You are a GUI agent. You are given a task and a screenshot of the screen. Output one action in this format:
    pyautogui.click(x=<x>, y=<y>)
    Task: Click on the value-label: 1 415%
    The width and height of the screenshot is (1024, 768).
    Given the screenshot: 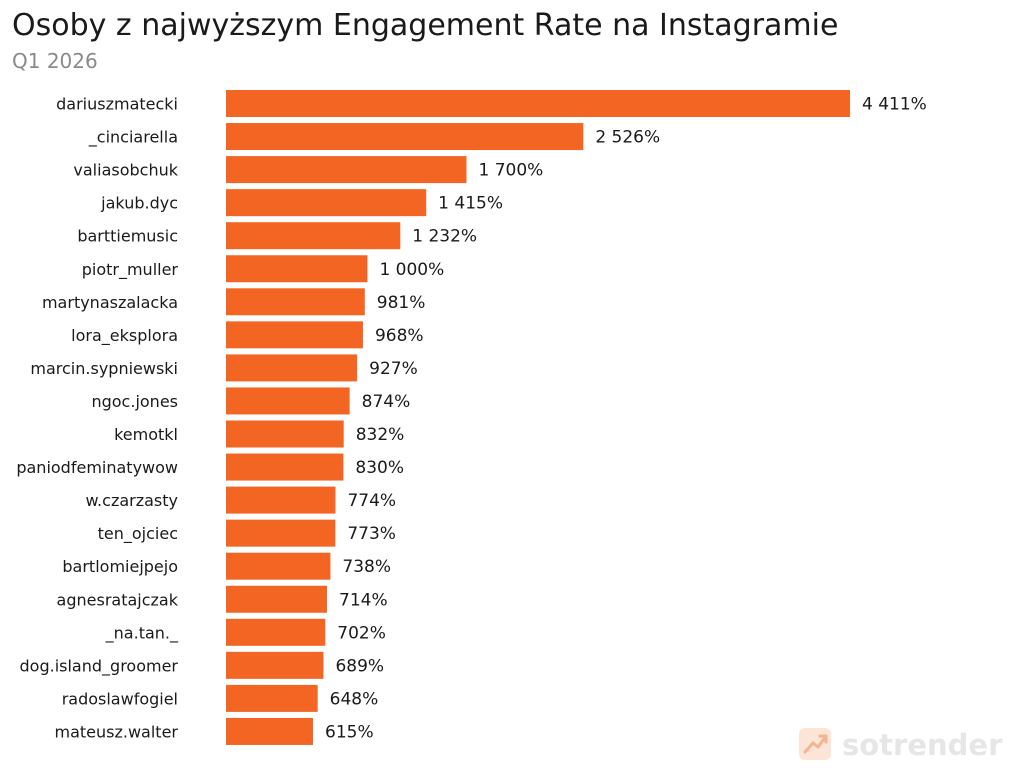 What is the action you would take?
    pyautogui.click(x=470, y=204)
    